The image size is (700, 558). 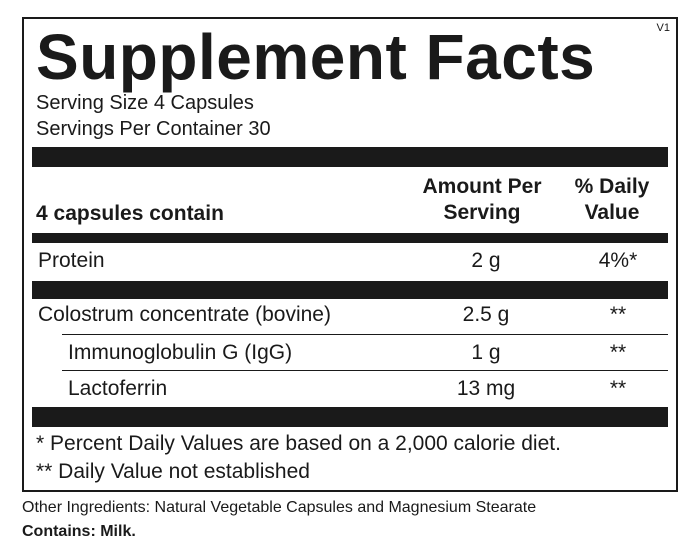 What do you see at coordinates (350, 261) in the screenshot?
I see `table-row: Protein 2 g 4%*` at bounding box center [350, 261].